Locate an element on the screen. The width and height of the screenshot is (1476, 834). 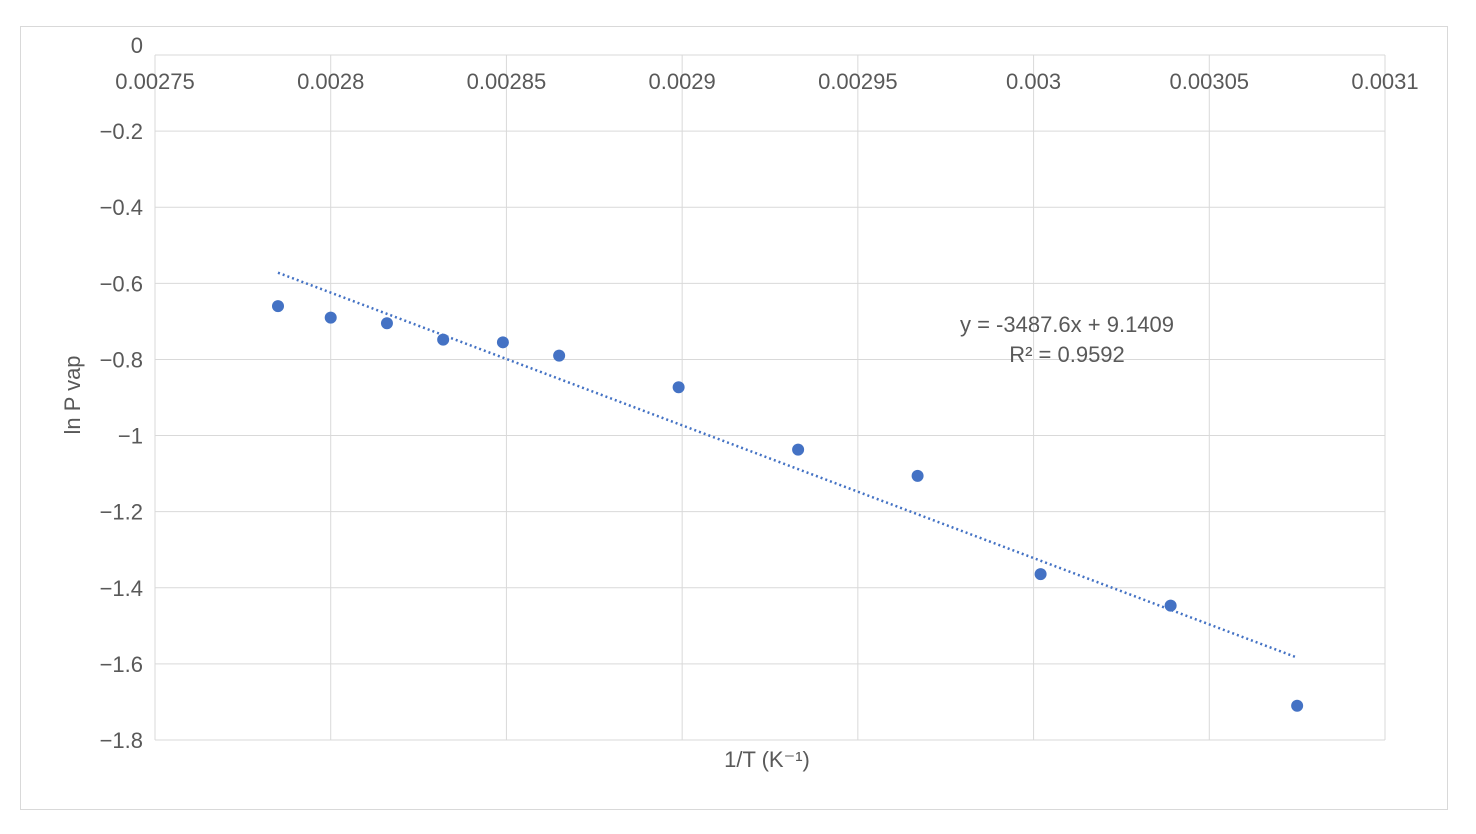
x-tick-label: 0.00305 is located at coordinates (1210, 81).